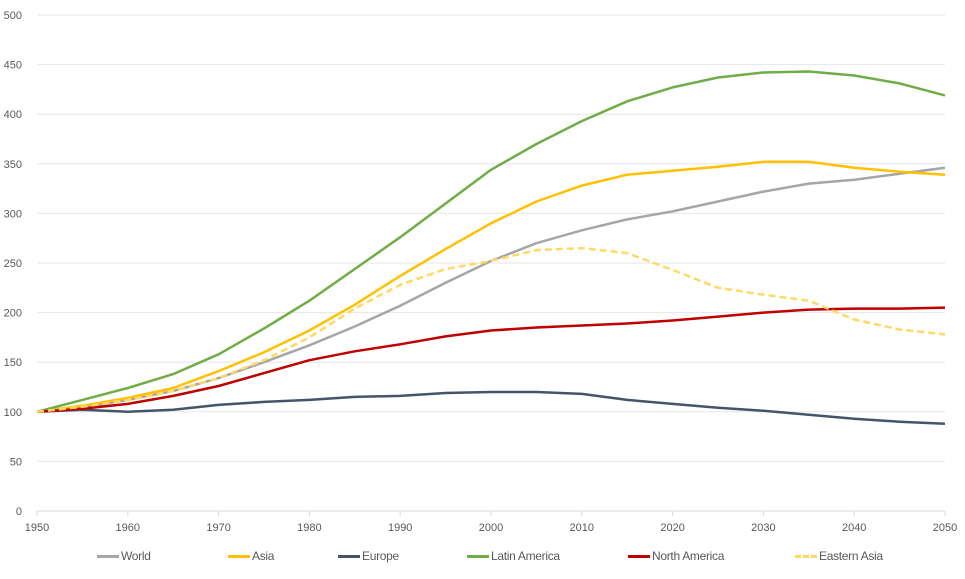  What do you see at coordinates (400, 528) in the screenshot?
I see `x-tick-label: 1990` at bounding box center [400, 528].